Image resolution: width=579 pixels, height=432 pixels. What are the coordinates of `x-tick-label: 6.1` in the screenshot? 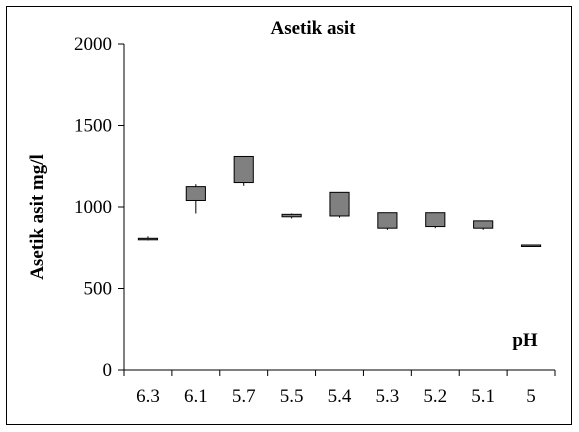 It's located at (196, 396).